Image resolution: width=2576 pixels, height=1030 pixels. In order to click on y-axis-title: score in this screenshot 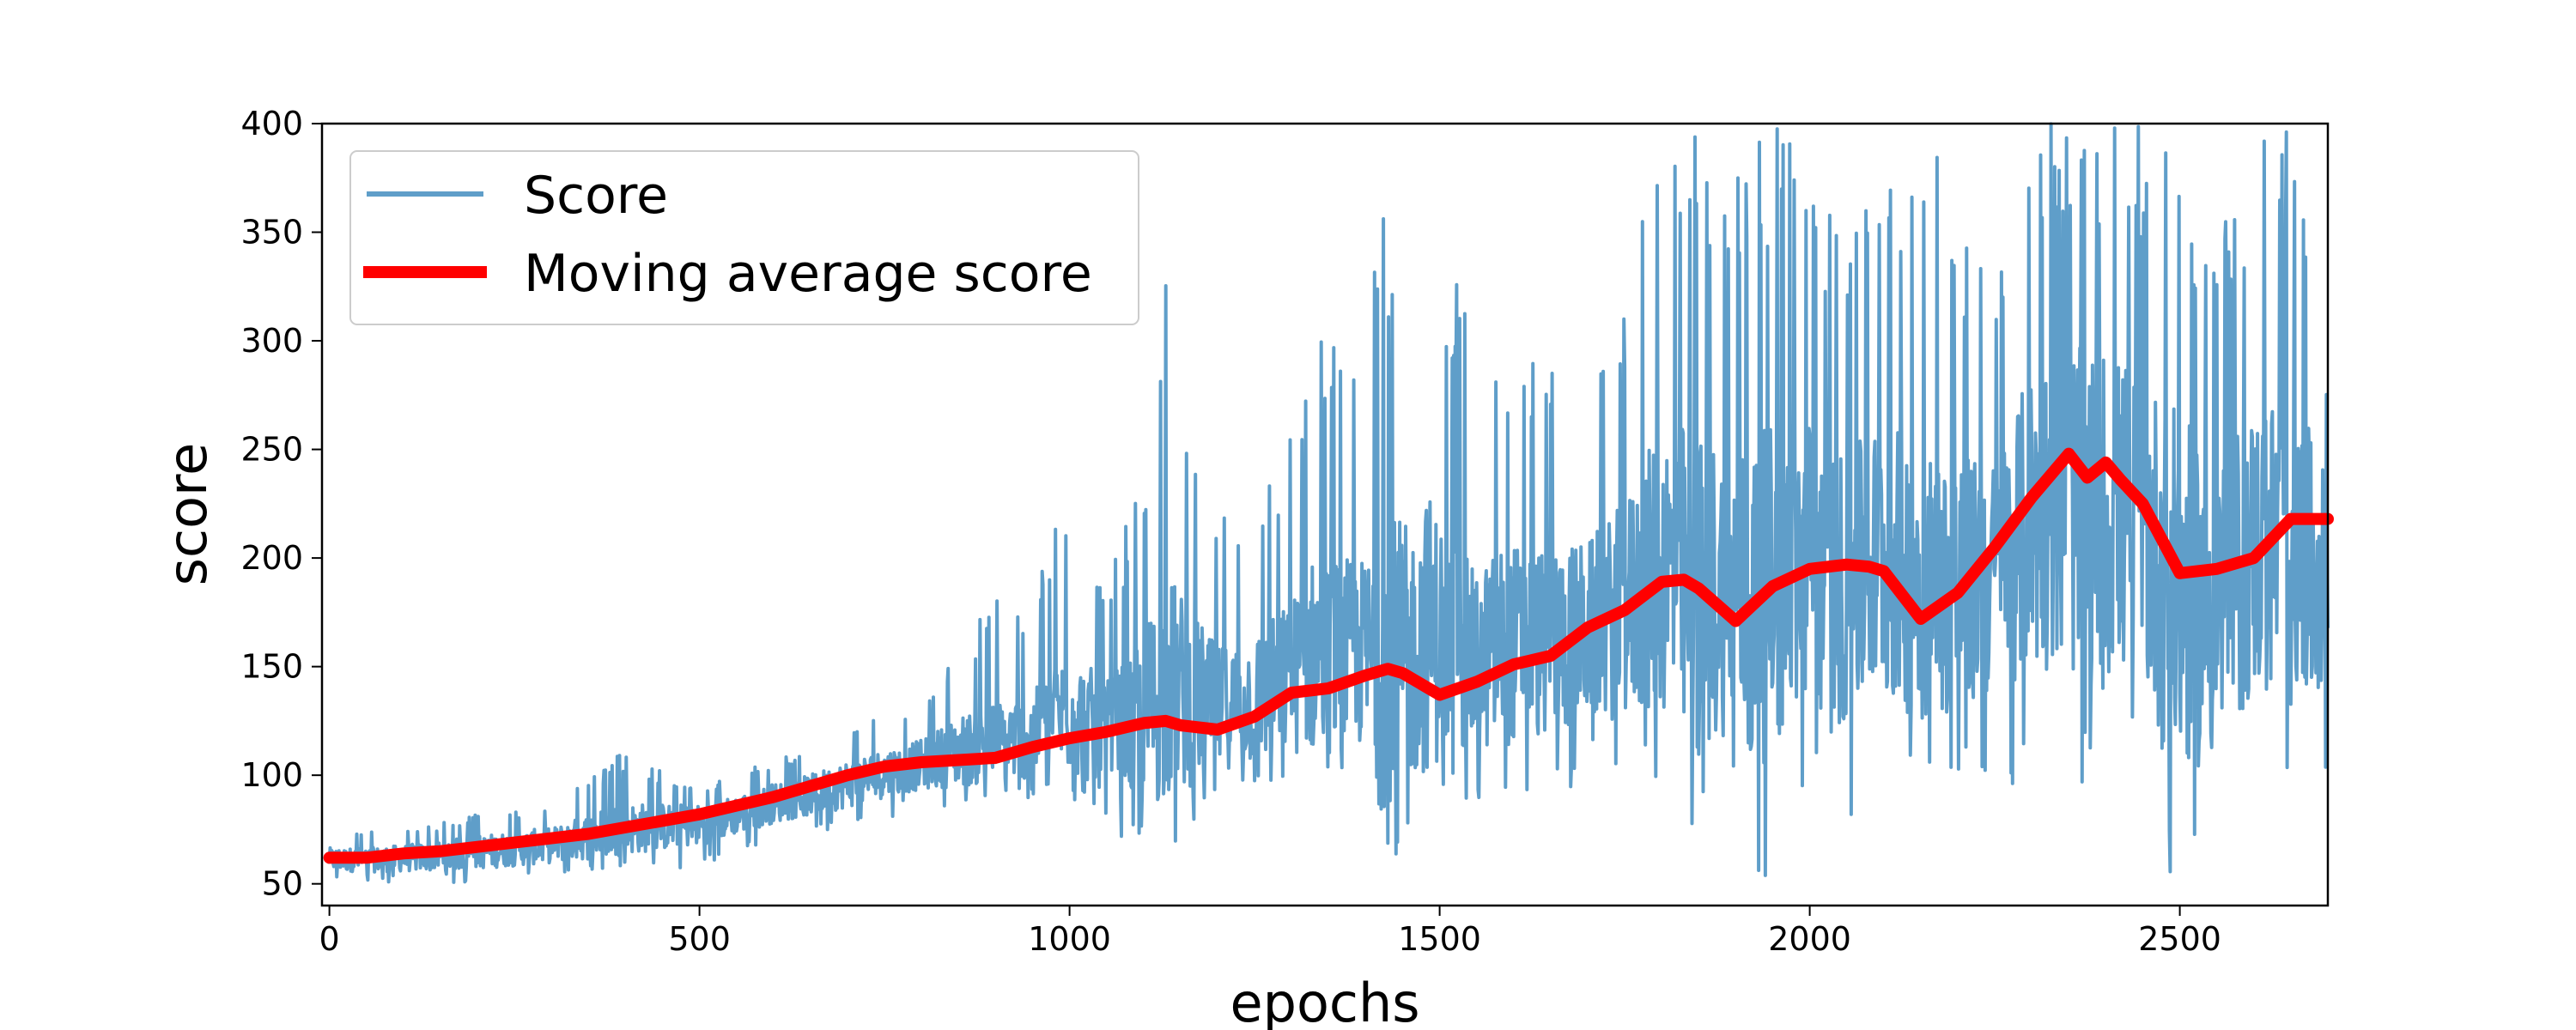, I will do `click(187, 514)`.